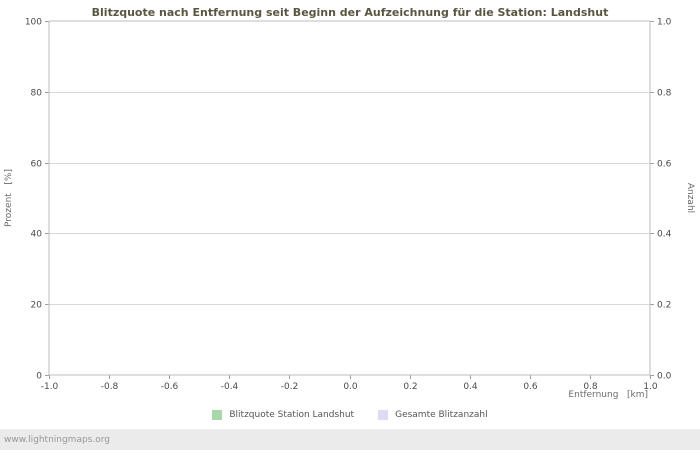 Image resolution: width=700 pixels, height=450 pixels. I want to click on footer-link: www.lightningmaps.org, so click(57, 439).